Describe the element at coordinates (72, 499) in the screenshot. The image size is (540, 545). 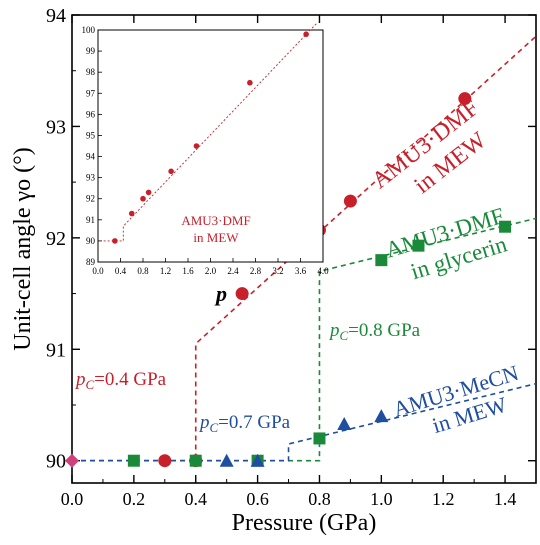
I see `x-tick-label: 0.0` at that location.